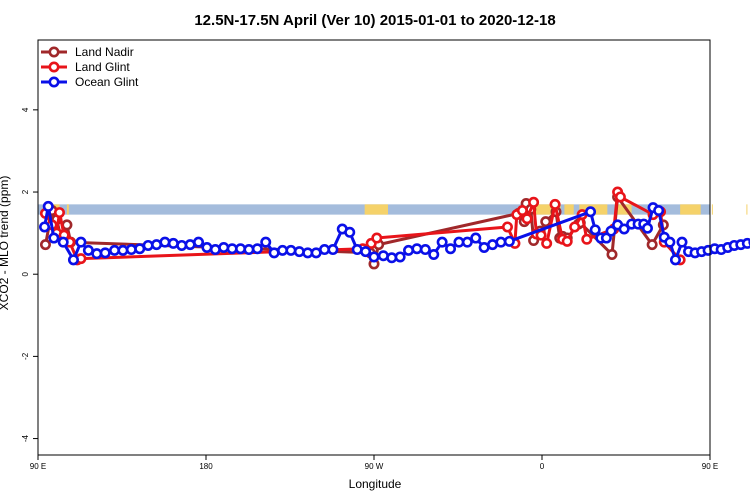  Describe the element at coordinates (104, 52) in the screenshot. I see `legend-label: Land Nadir` at that location.